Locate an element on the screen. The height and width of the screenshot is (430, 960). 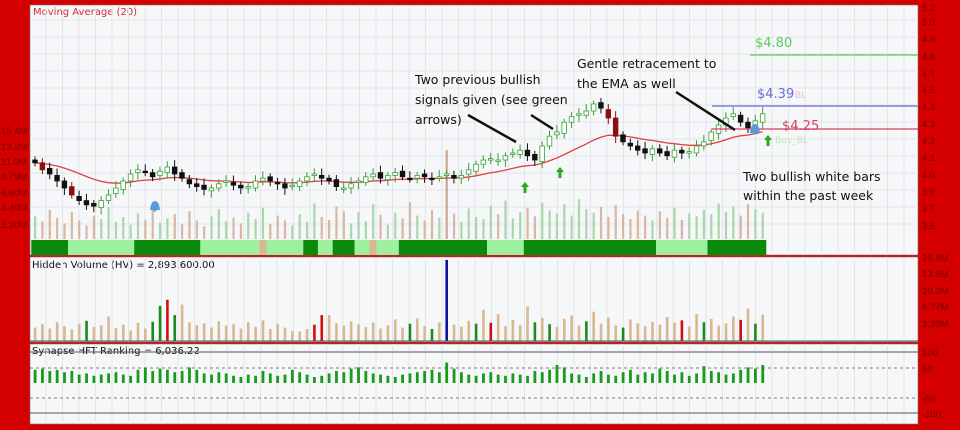
price-level-label: $4.80 is located at coordinates (773, 43).